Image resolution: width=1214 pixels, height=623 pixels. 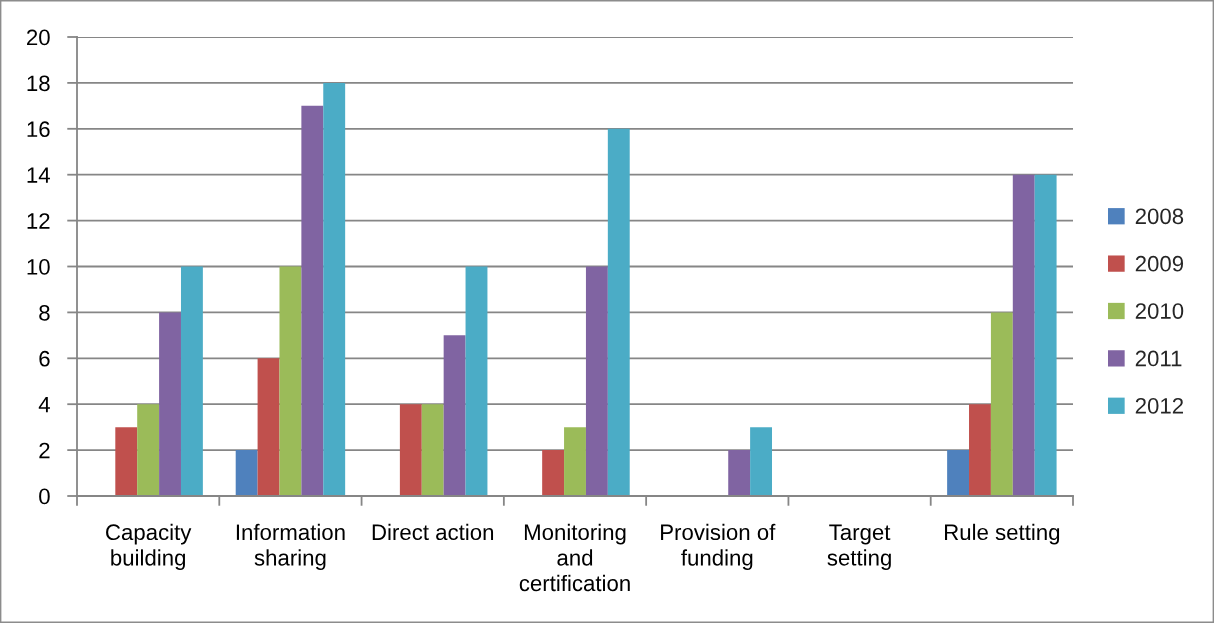 What do you see at coordinates (718, 547) in the screenshot?
I see `x-tick-label: Provision of funding` at bounding box center [718, 547].